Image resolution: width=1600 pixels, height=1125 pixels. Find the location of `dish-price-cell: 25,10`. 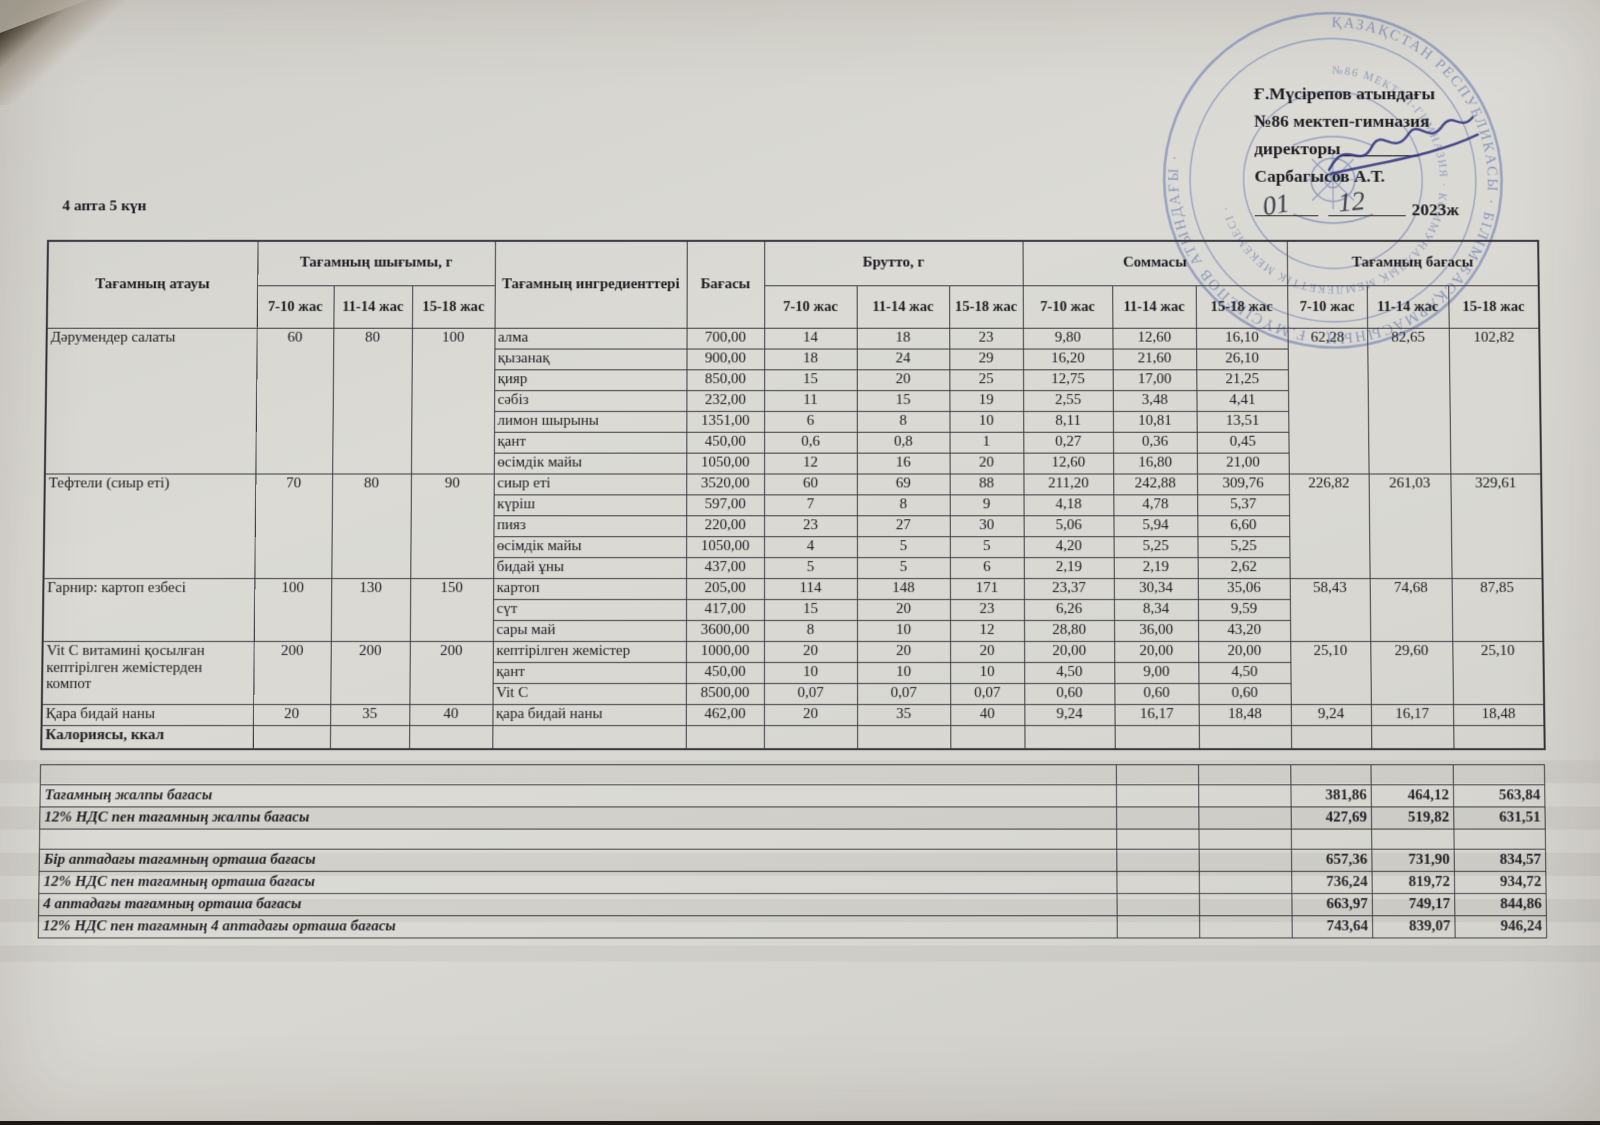

dish-price-cell: 25,10 is located at coordinates (1498, 673).